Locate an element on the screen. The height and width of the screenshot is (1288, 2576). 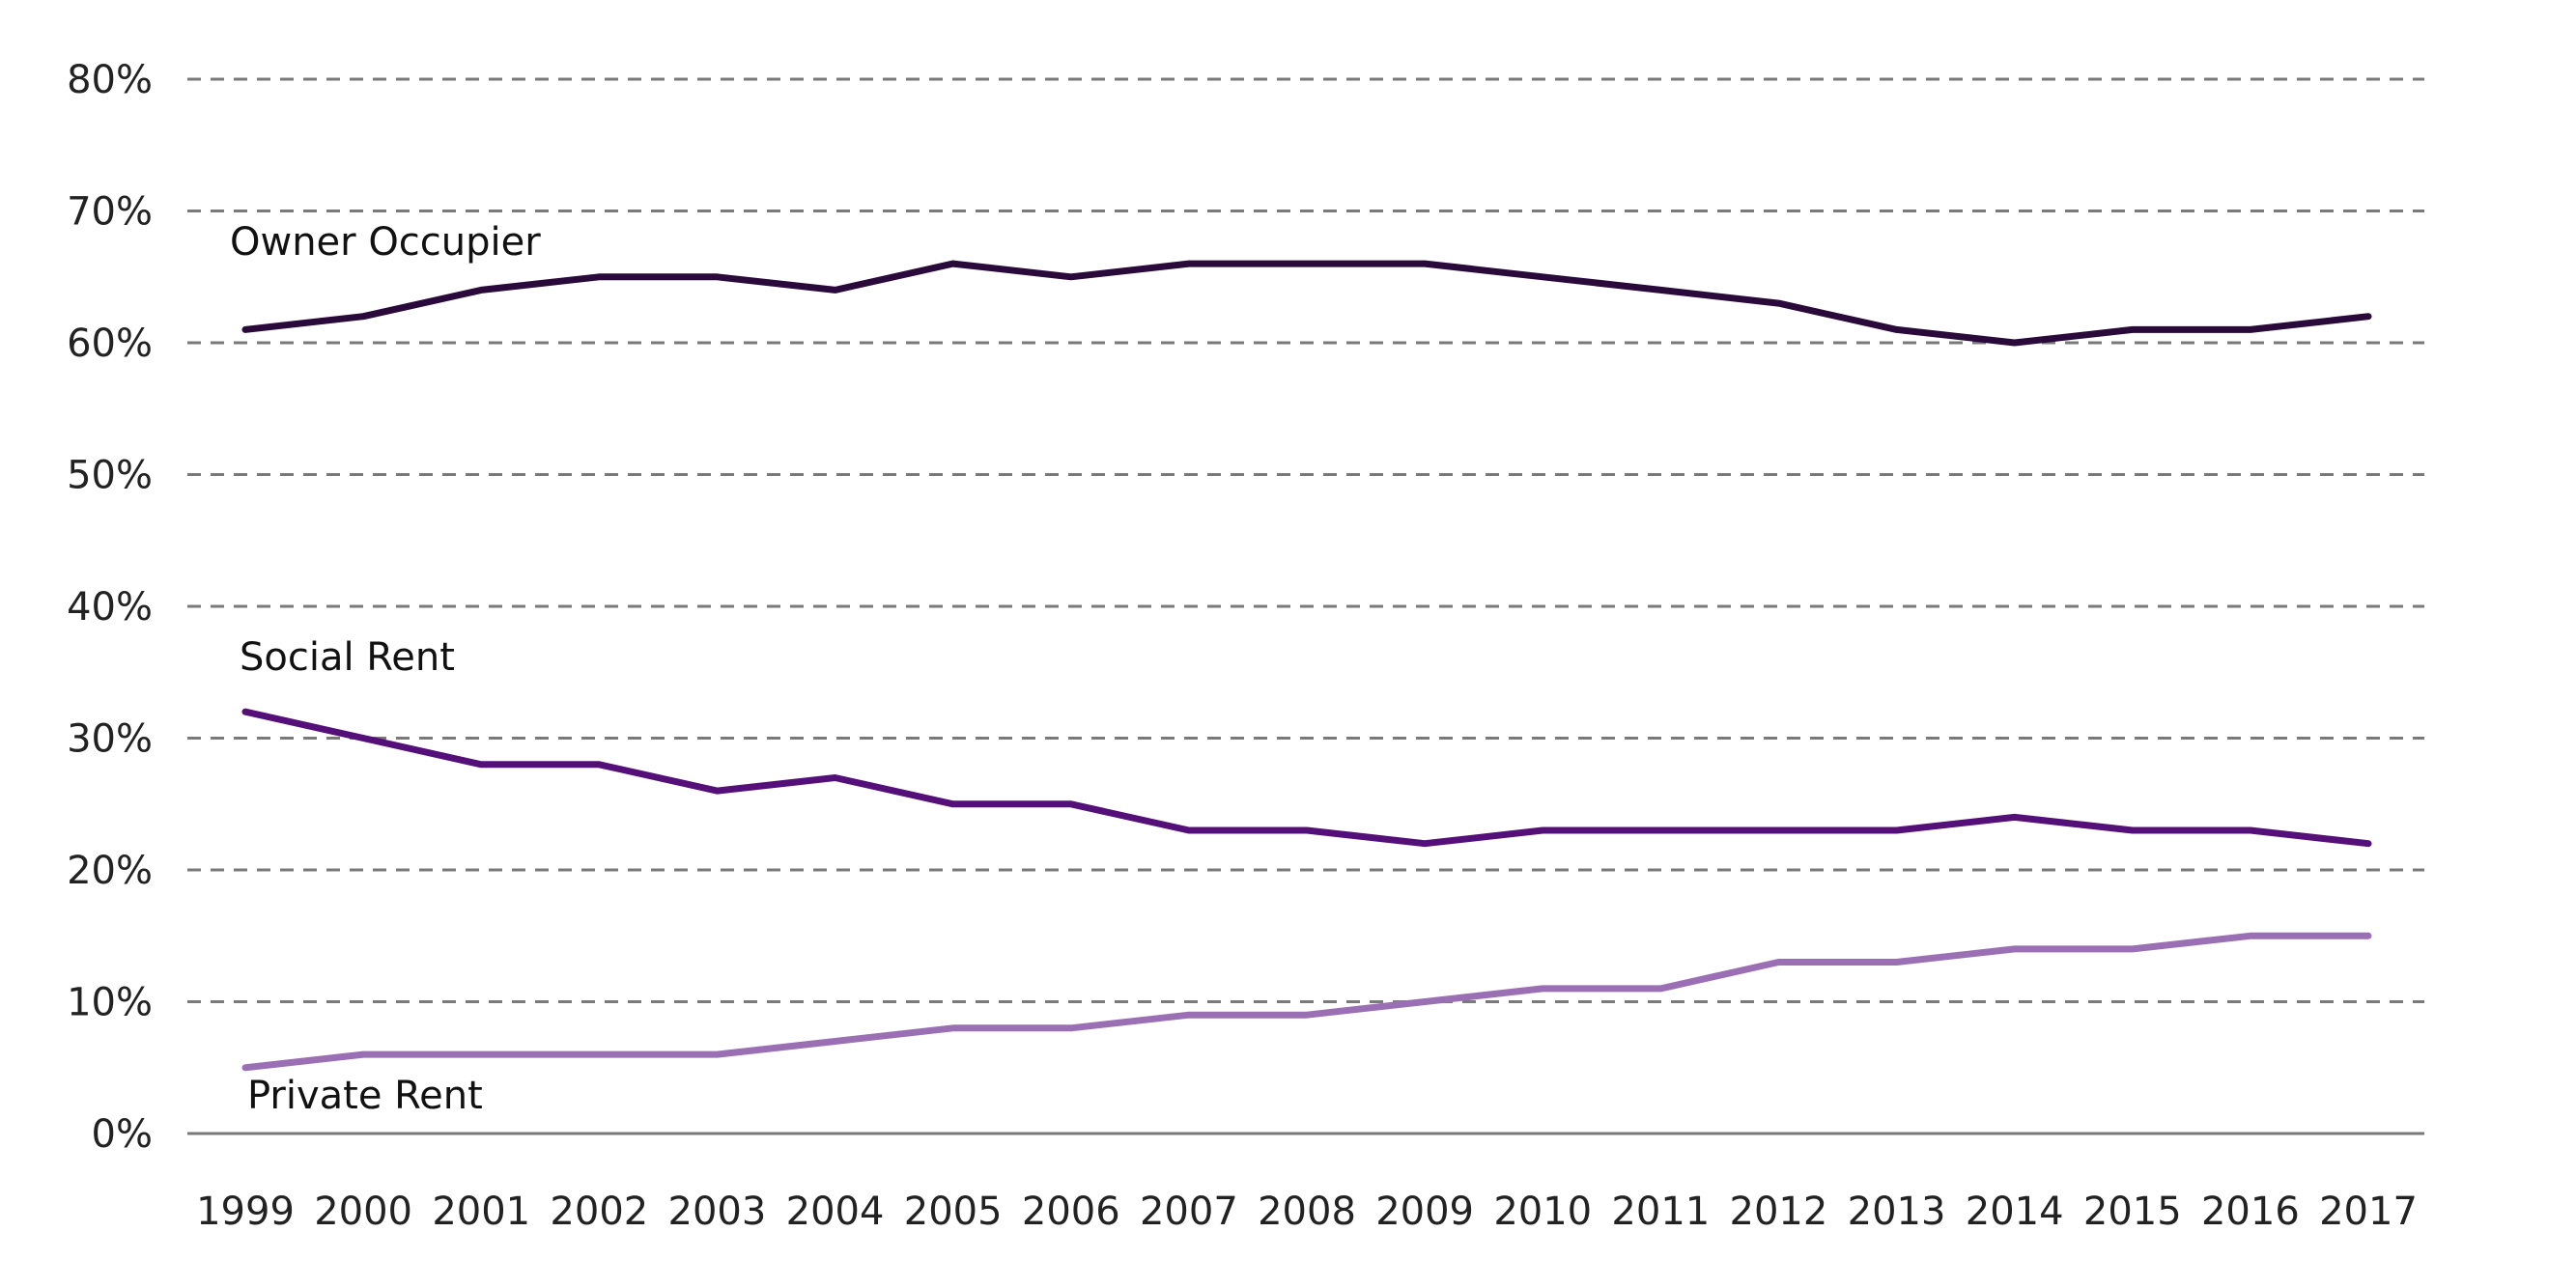
x-tick-label: 2008 is located at coordinates (1307, 1212).